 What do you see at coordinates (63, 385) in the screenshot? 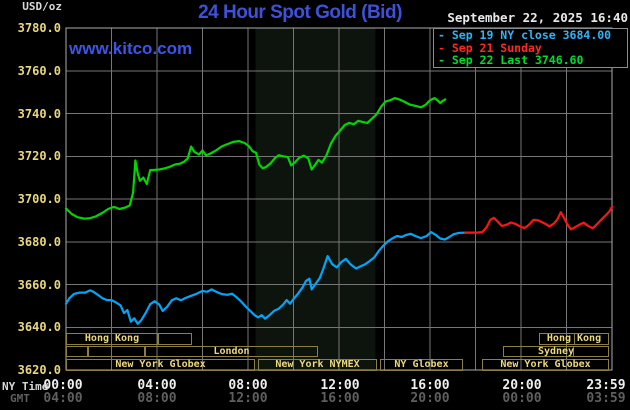
I see `x-axis-ny-tick-label: 00:00` at bounding box center [63, 385].